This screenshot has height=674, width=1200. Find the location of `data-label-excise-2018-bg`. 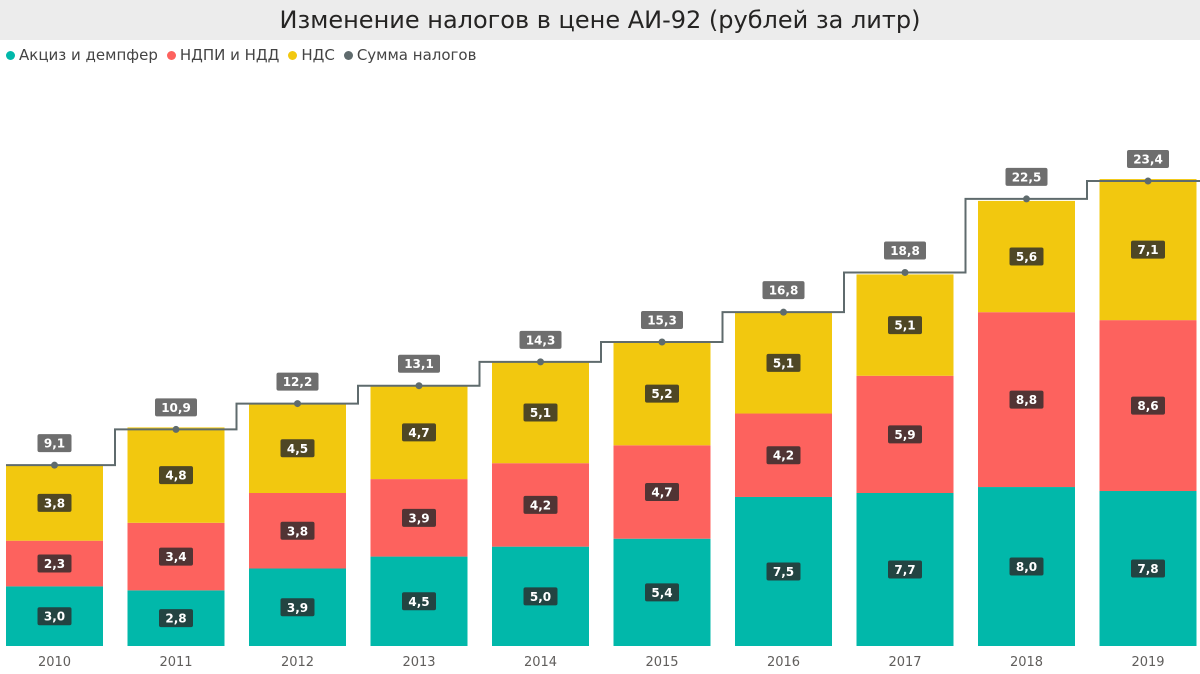

data-label-excise-2018-bg is located at coordinates (1026, 566).